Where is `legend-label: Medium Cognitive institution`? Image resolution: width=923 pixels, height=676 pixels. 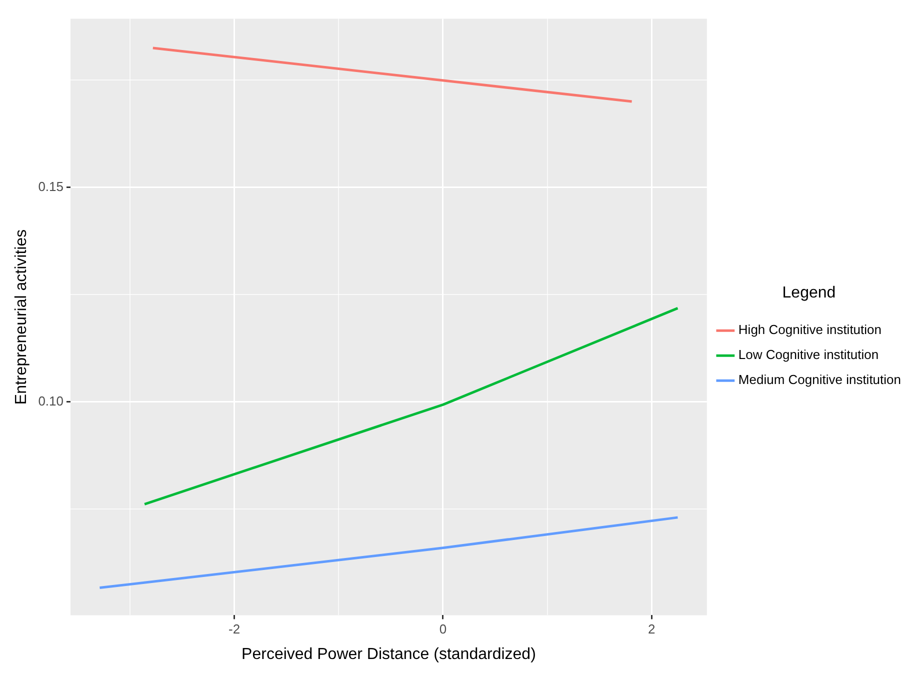
legend-label: Medium Cognitive institution is located at coordinates (819, 380).